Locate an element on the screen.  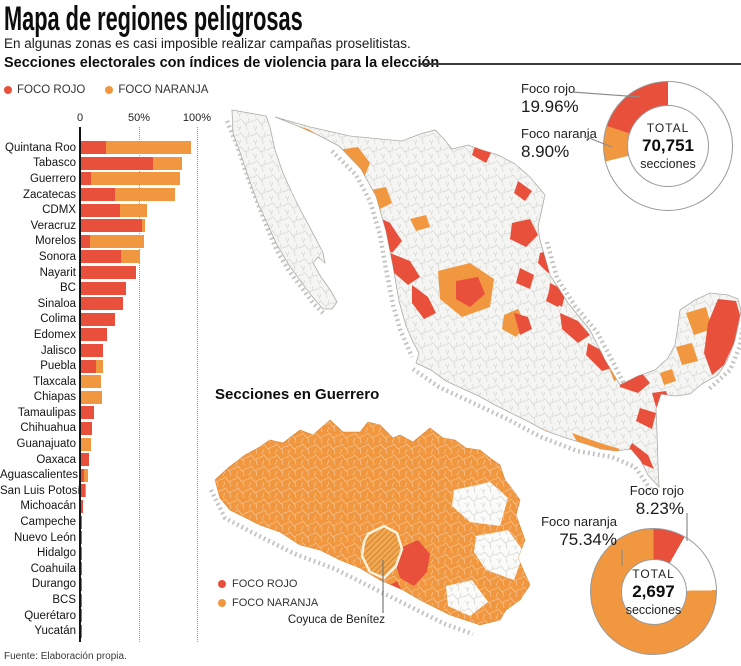
bar-label: BC is located at coordinates (68, 288).